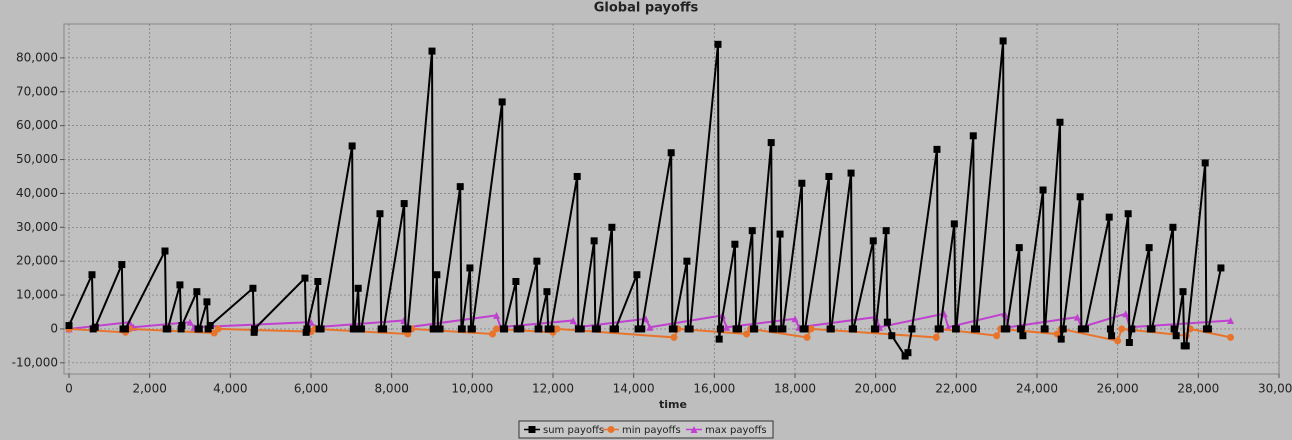 The width and height of the screenshot is (1292, 440). I want to click on x-tick-label: 24,000, so click(1037, 389).